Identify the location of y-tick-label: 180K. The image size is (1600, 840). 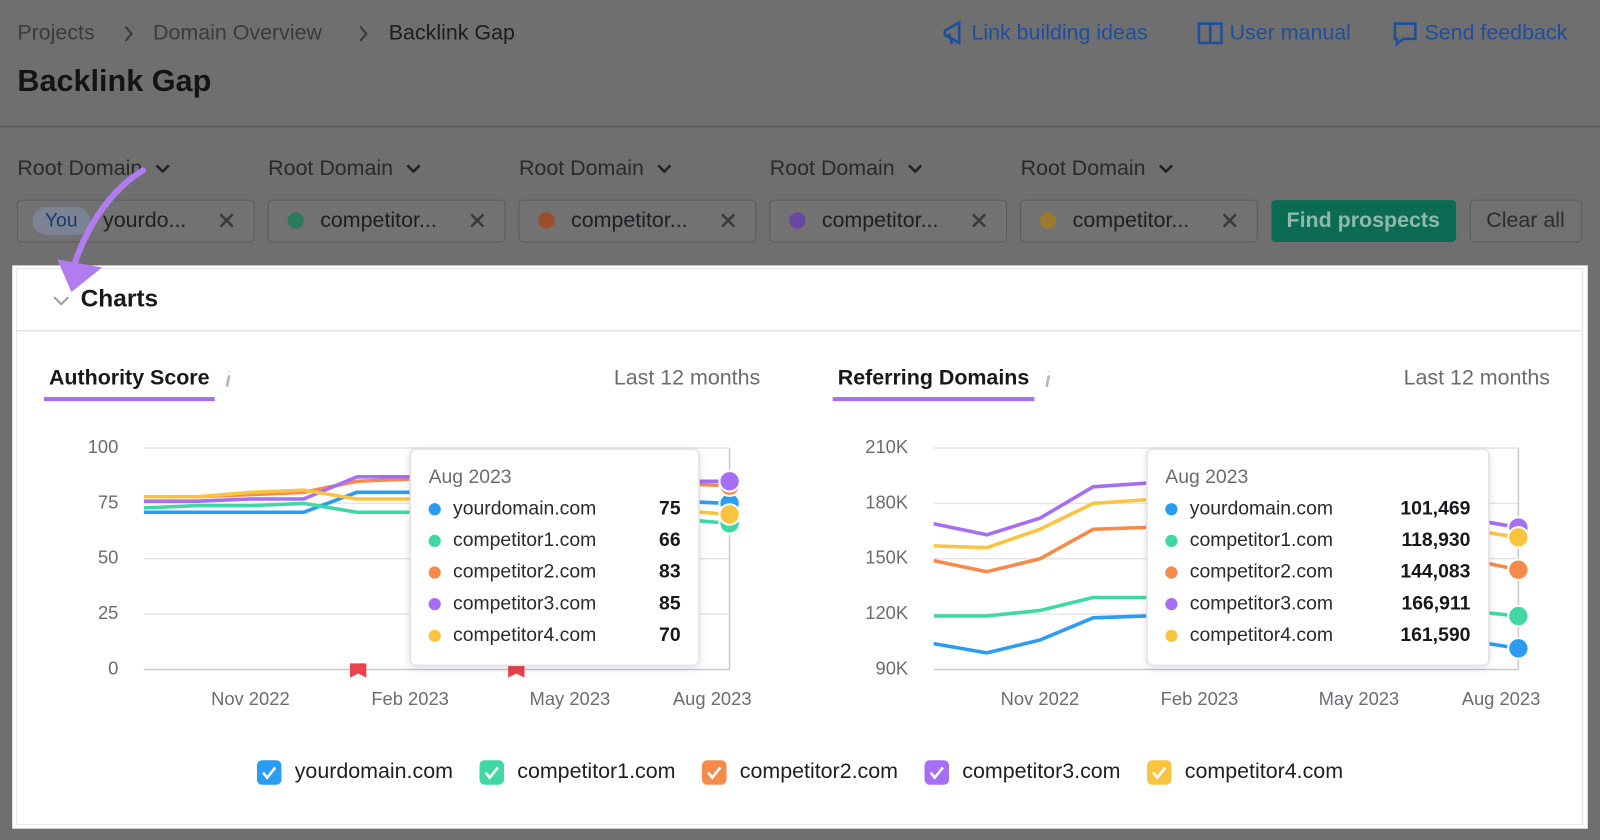
(887, 501).